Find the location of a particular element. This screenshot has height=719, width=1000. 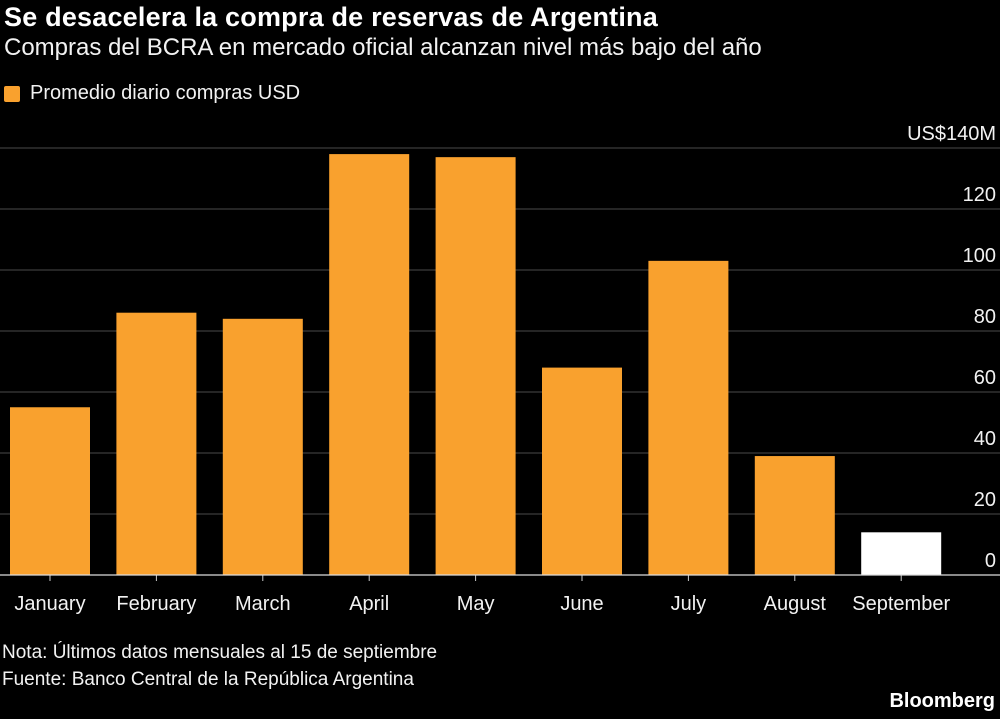

x-tick-label: January is located at coordinates (49, 604).